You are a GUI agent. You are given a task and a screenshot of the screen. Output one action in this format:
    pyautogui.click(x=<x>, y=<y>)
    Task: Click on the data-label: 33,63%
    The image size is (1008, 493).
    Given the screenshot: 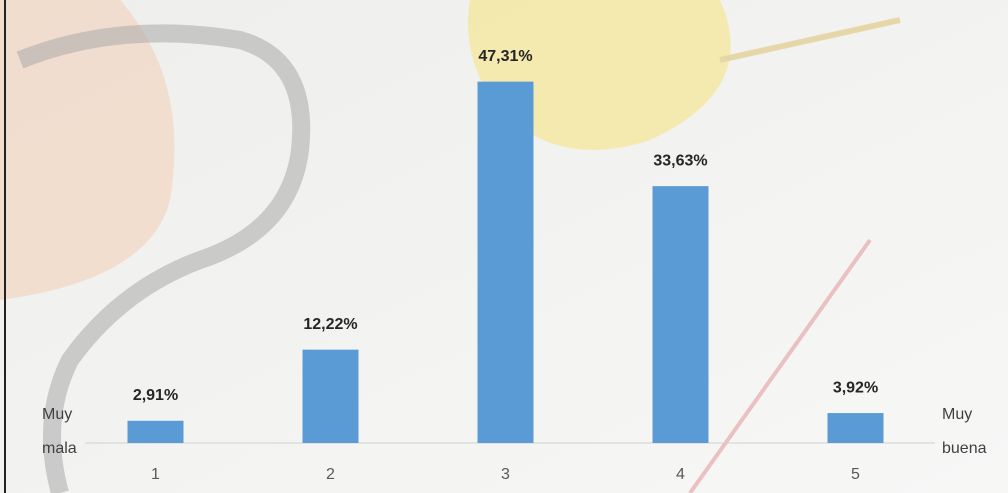 What is the action you would take?
    pyautogui.click(x=680, y=160)
    